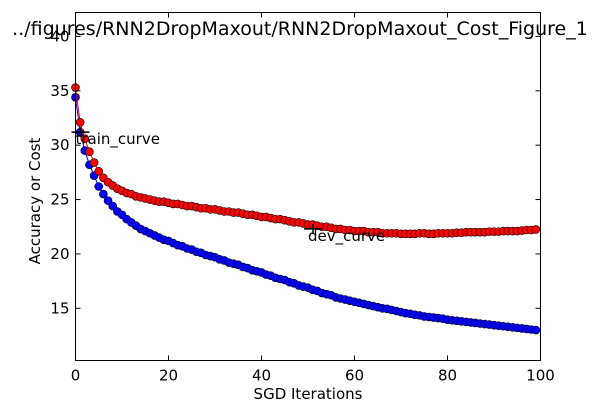 The image size is (600, 400). What do you see at coordinates (59, 91) in the screenshot?
I see `y-tick-label: 35` at bounding box center [59, 91].